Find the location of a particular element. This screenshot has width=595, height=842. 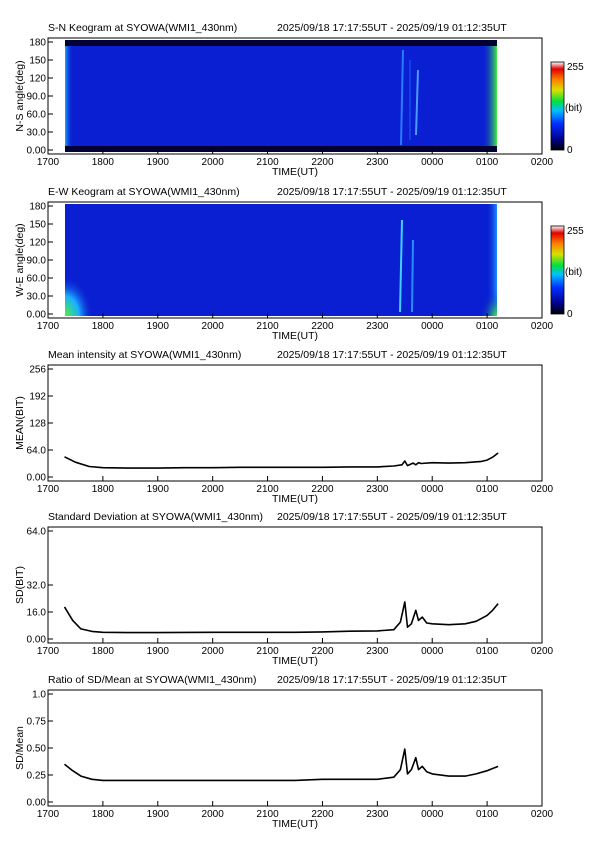

ratio-frame is located at coordinates (295, 748).